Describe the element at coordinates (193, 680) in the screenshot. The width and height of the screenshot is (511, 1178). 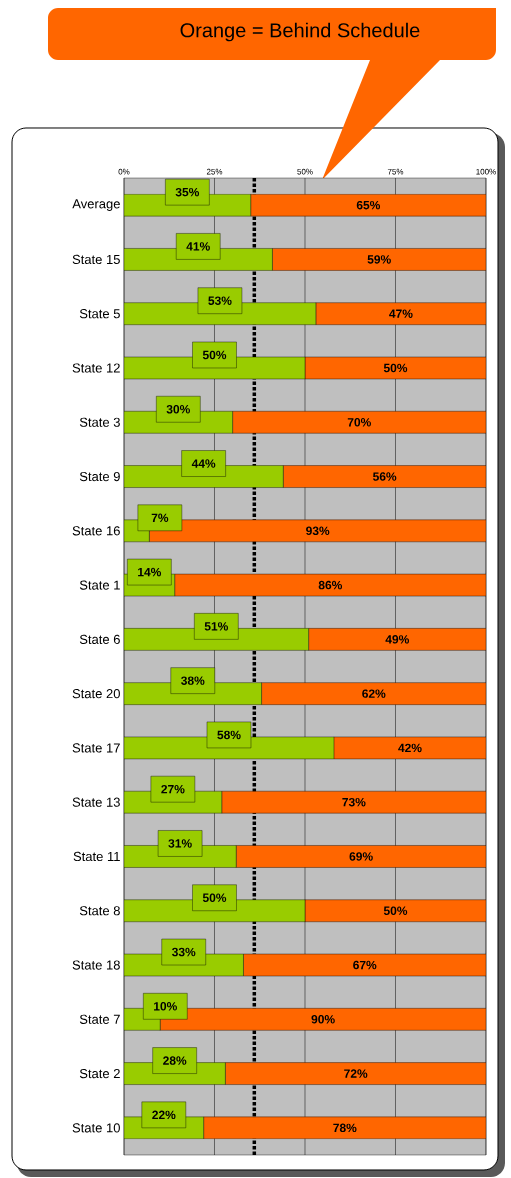
I see `data-label: 38%` at that location.